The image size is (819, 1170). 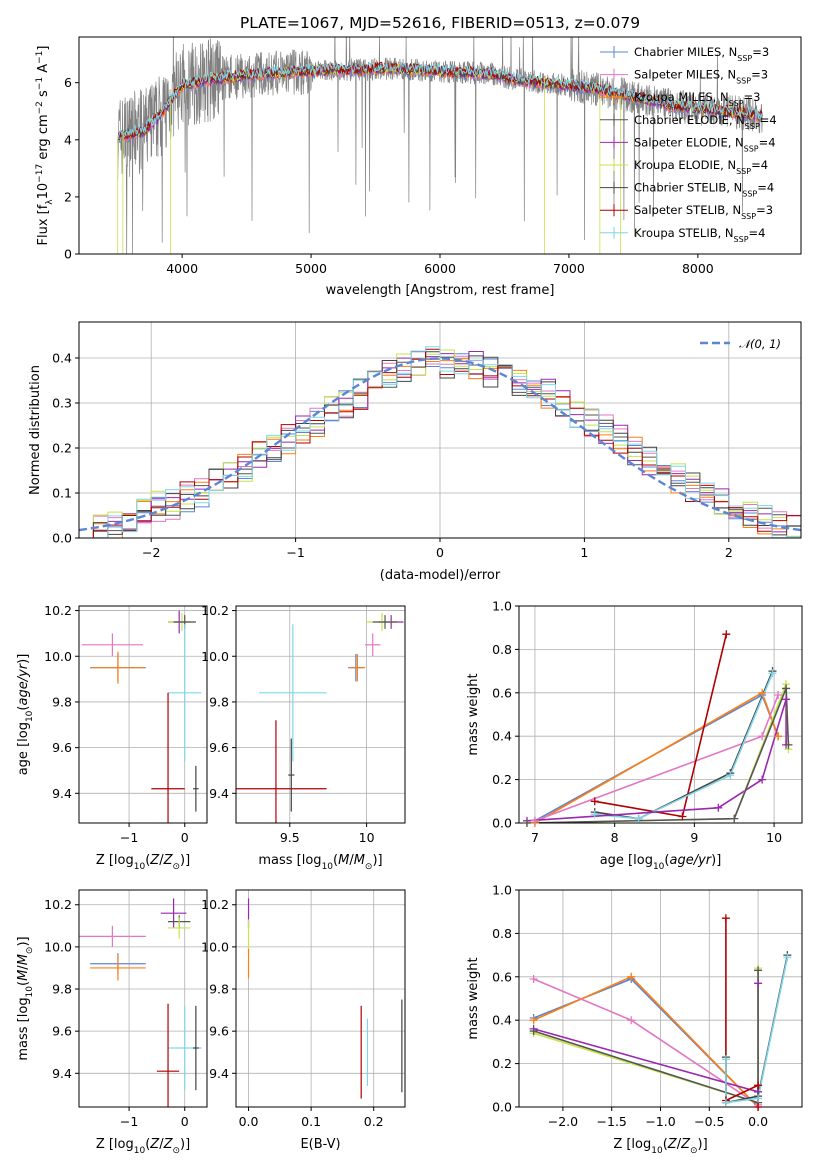 I want to click on mass_vs_EBV-panel: 0.0 0.1 0.2 9.4 9.6 9.8 10.0 10.2 E(B-V), so click(x=303, y=1020).